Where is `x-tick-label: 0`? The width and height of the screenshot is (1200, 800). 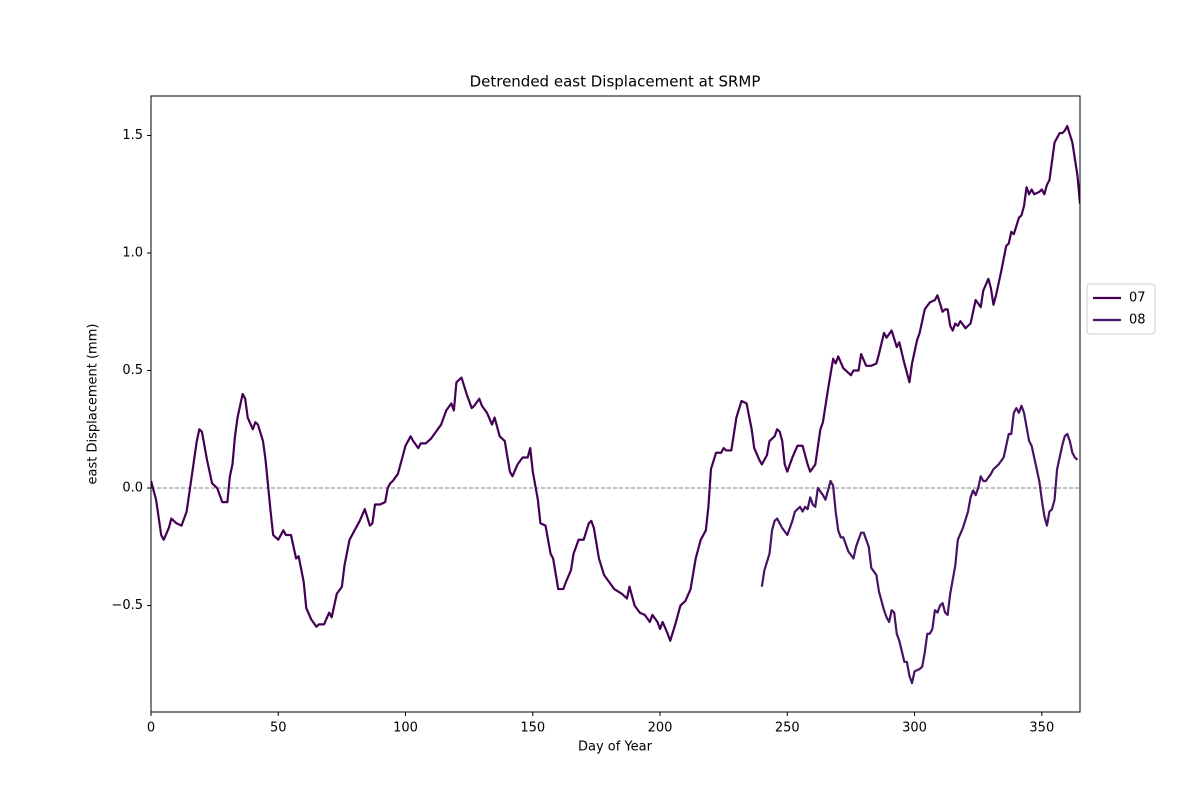
x-tick-label: 0 is located at coordinates (151, 728).